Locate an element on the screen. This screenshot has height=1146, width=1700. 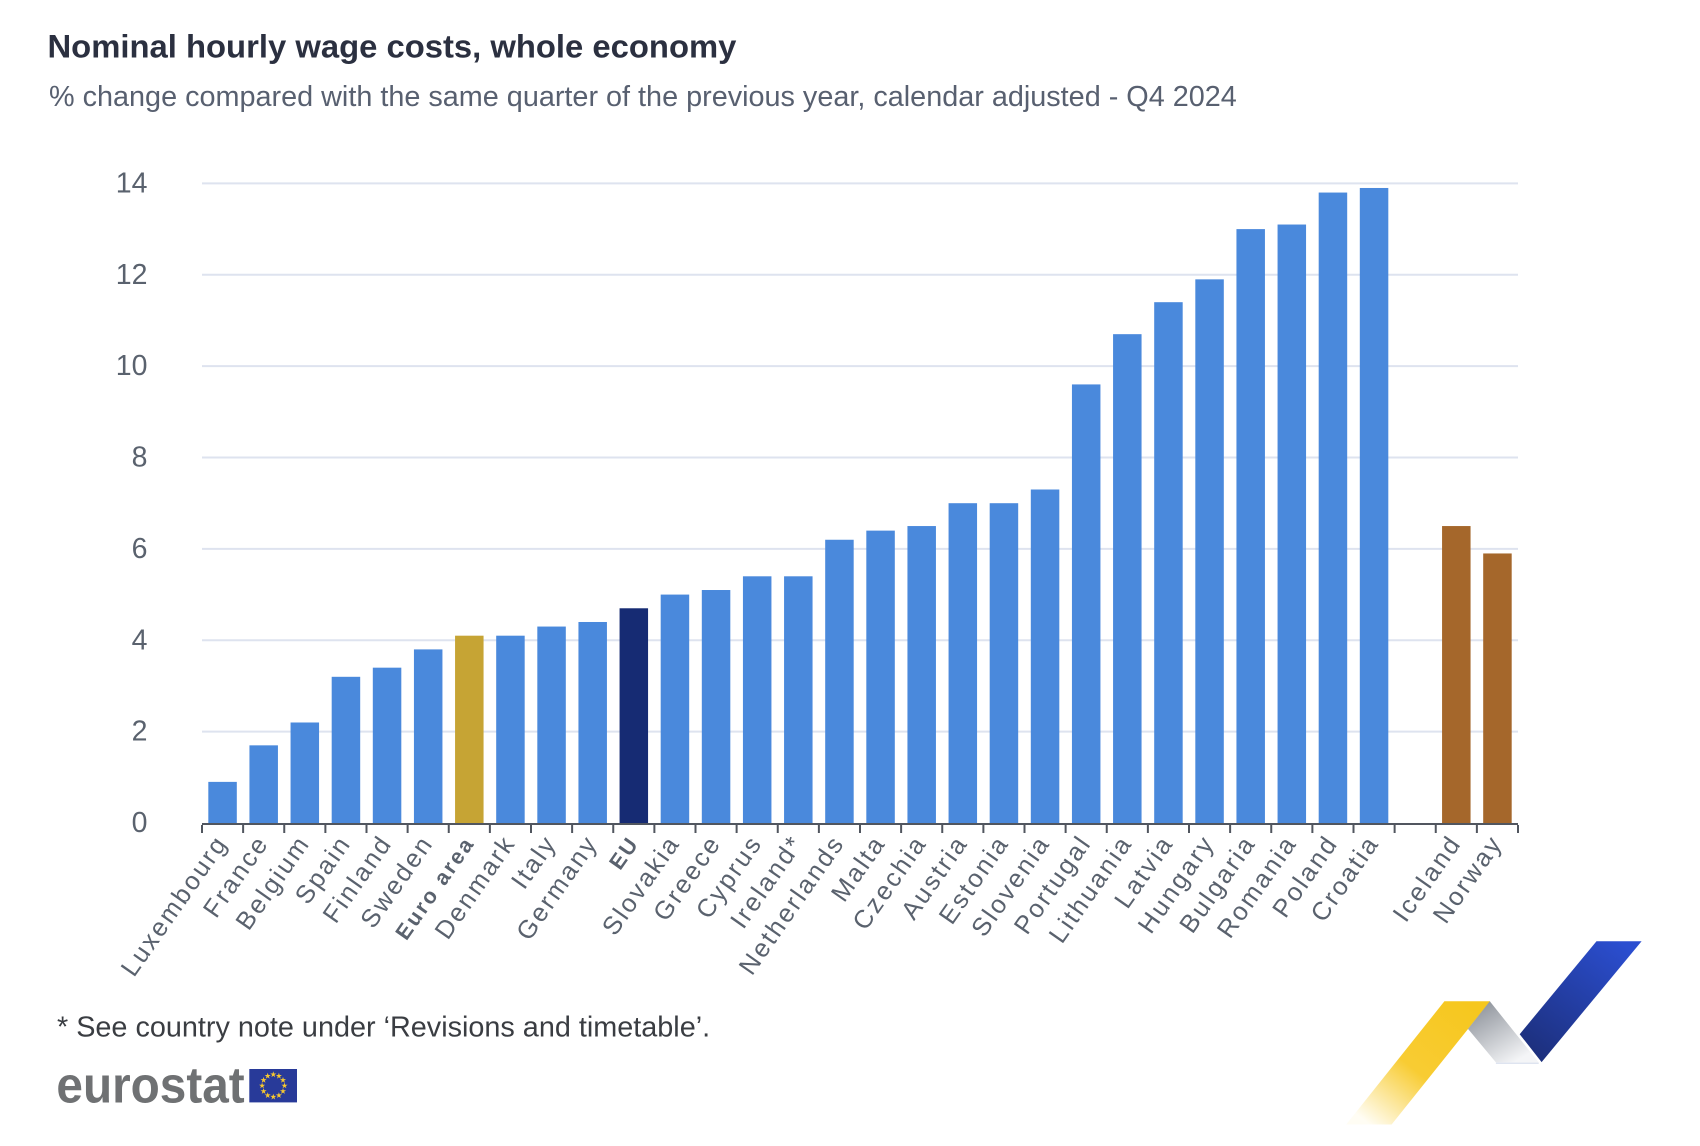
svg-text: 4 is located at coordinates (140, 640).